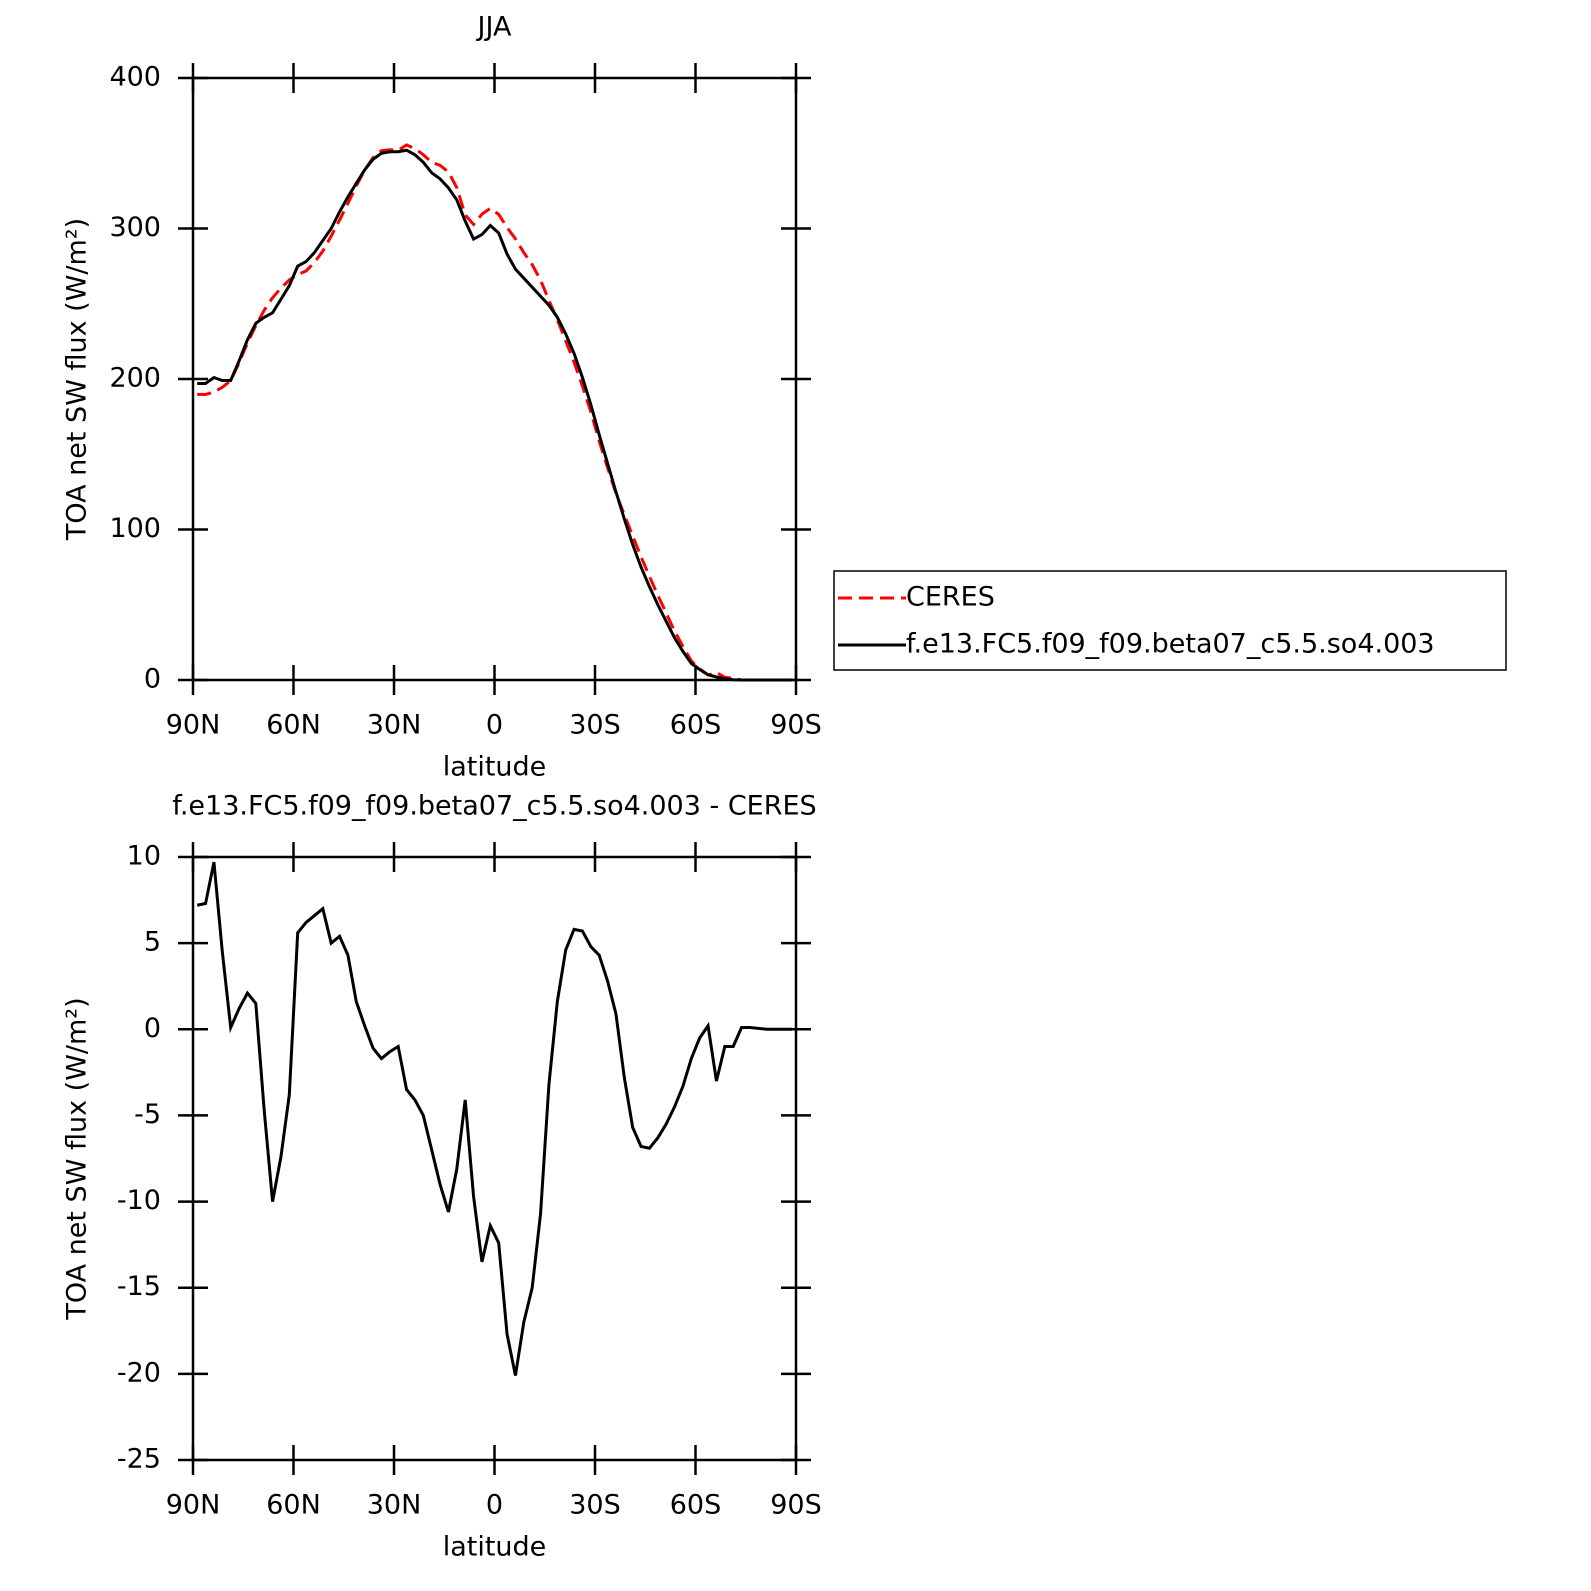 The width and height of the screenshot is (1591, 1591). I want to click on y-tick-label: -20, so click(139, 1372).